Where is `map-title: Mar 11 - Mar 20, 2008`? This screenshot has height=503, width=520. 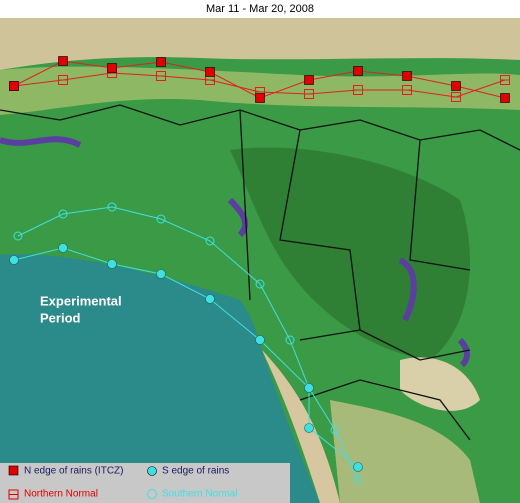 map-title: Mar 11 - Mar 20, 2008 is located at coordinates (260, 9).